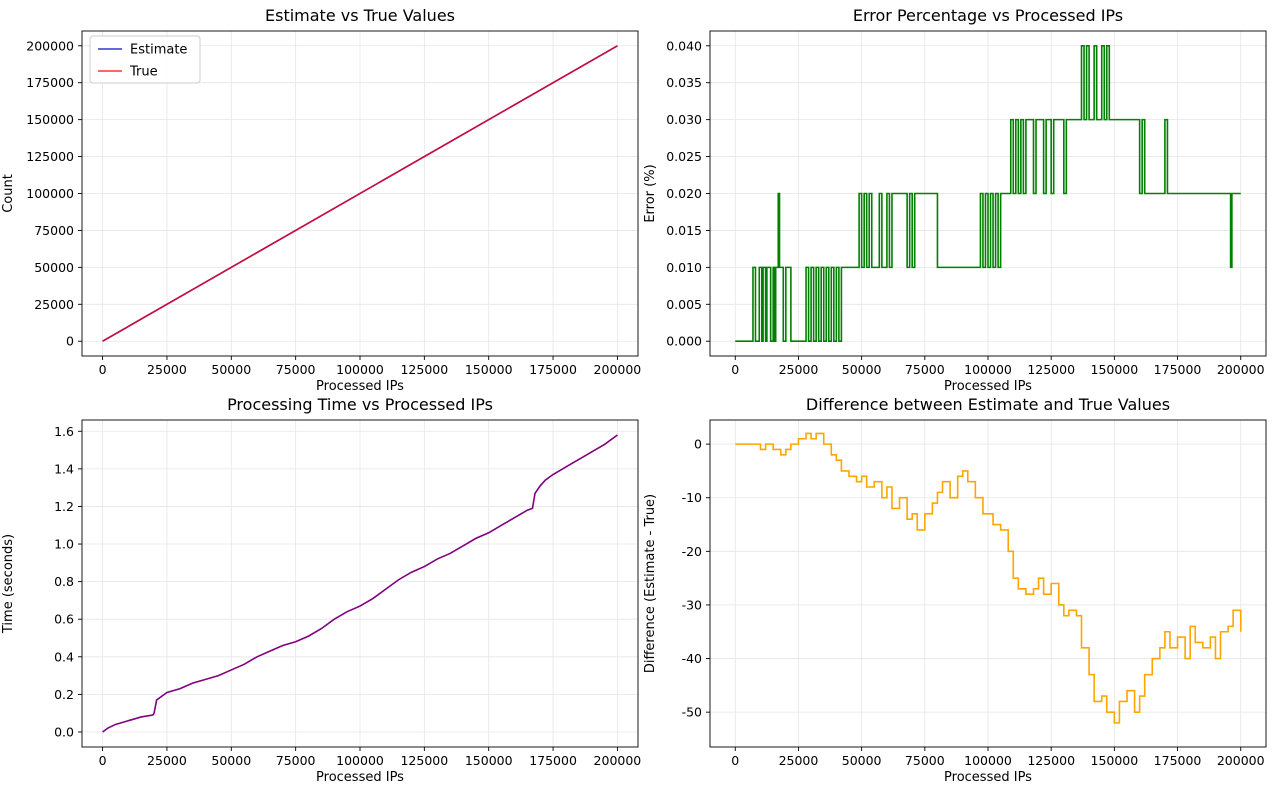 Image resolution: width=1280 pixels, height=793 pixels. Describe the element at coordinates (54, 267) in the screenshot. I see `y-tick-label: 50000` at that location.